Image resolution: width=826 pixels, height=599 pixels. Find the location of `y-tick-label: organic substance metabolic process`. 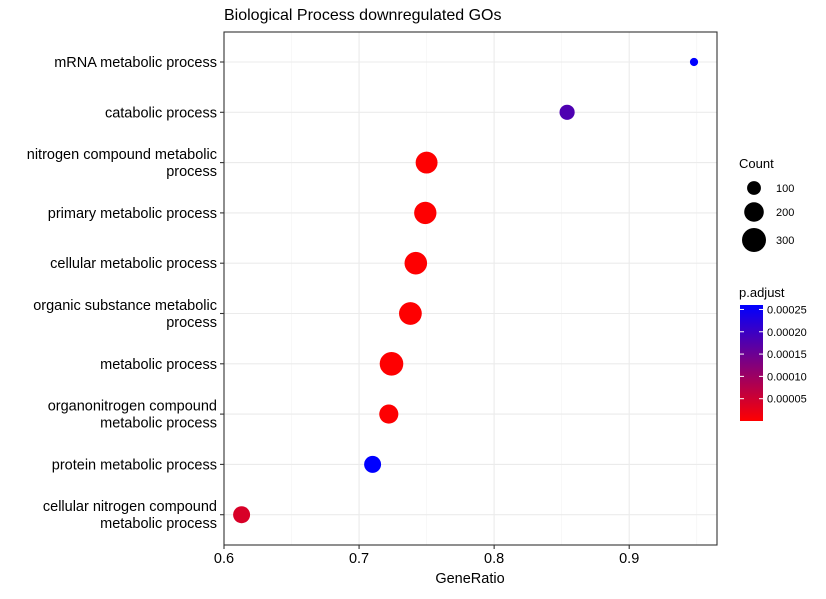

y-tick-label: organic substance metabolic process is located at coordinates (125, 314).